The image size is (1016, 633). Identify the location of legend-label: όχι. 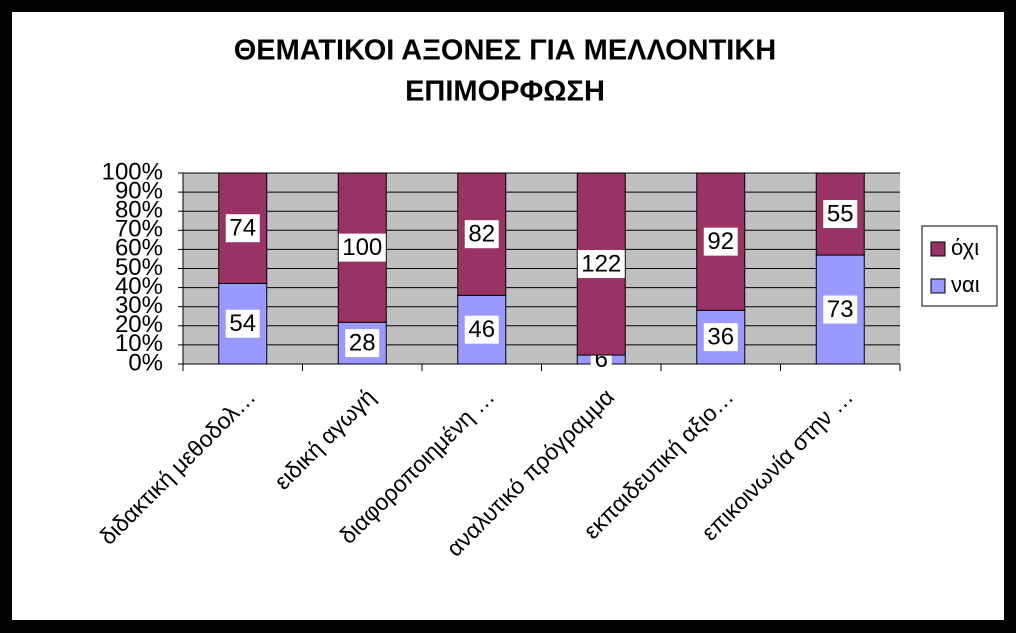
(965, 247).